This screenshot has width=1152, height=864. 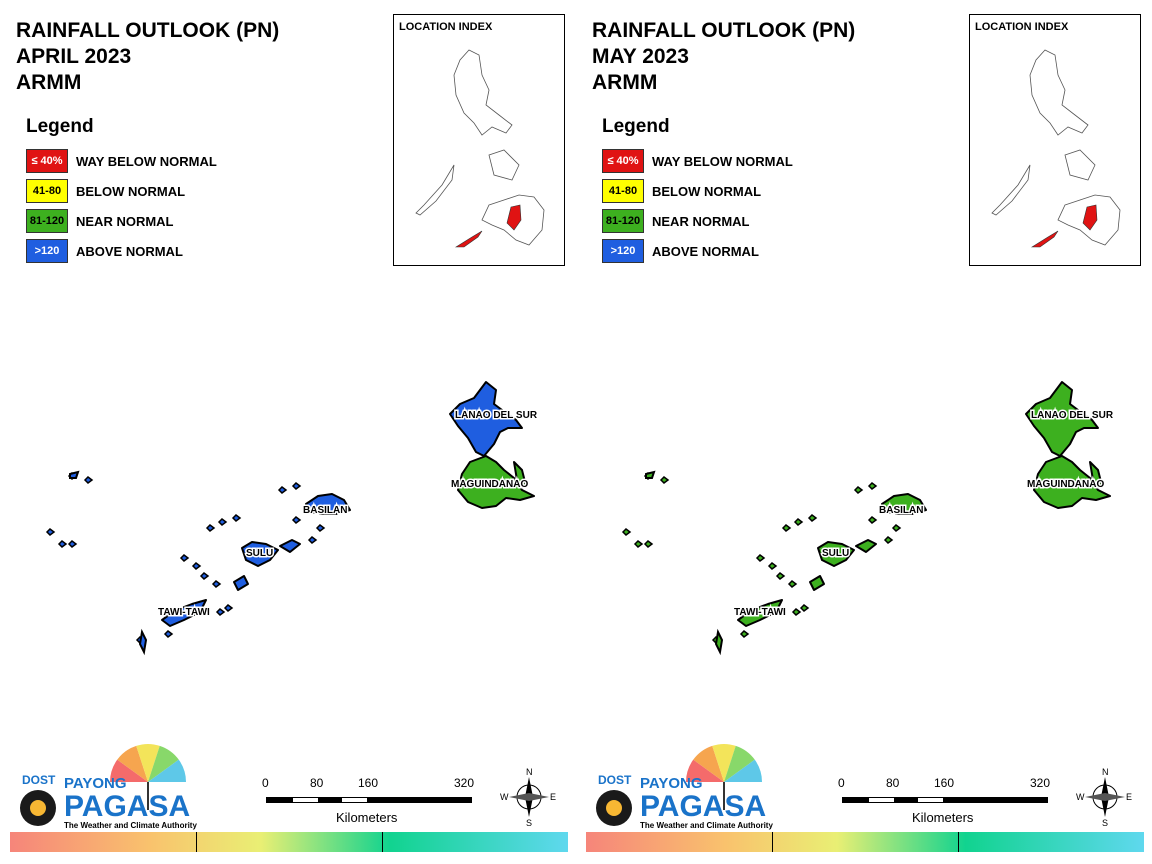 What do you see at coordinates (901, 510) in the screenshot?
I see `province-label: BASILAN` at bounding box center [901, 510].